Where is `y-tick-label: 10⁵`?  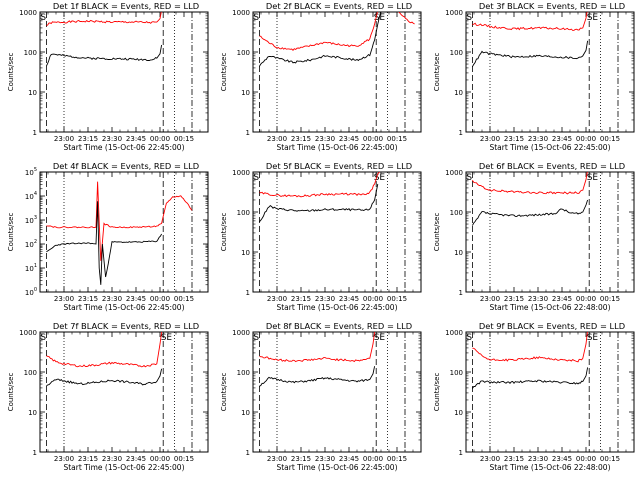 y-tick-label: 10⁵ is located at coordinates (31, 172).